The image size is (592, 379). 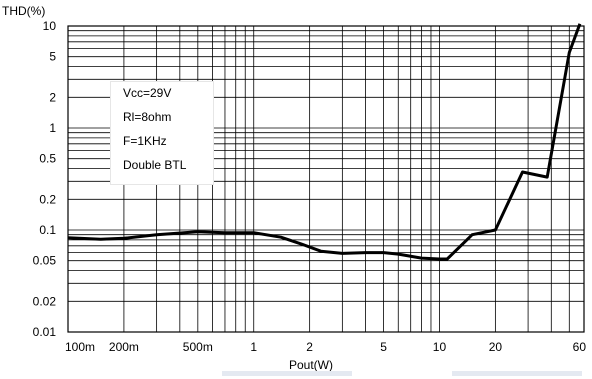 What do you see at coordinates (47, 199) in the screenshot?
I see `y-tick-label: 0.2` at bounding box center [47, 199].